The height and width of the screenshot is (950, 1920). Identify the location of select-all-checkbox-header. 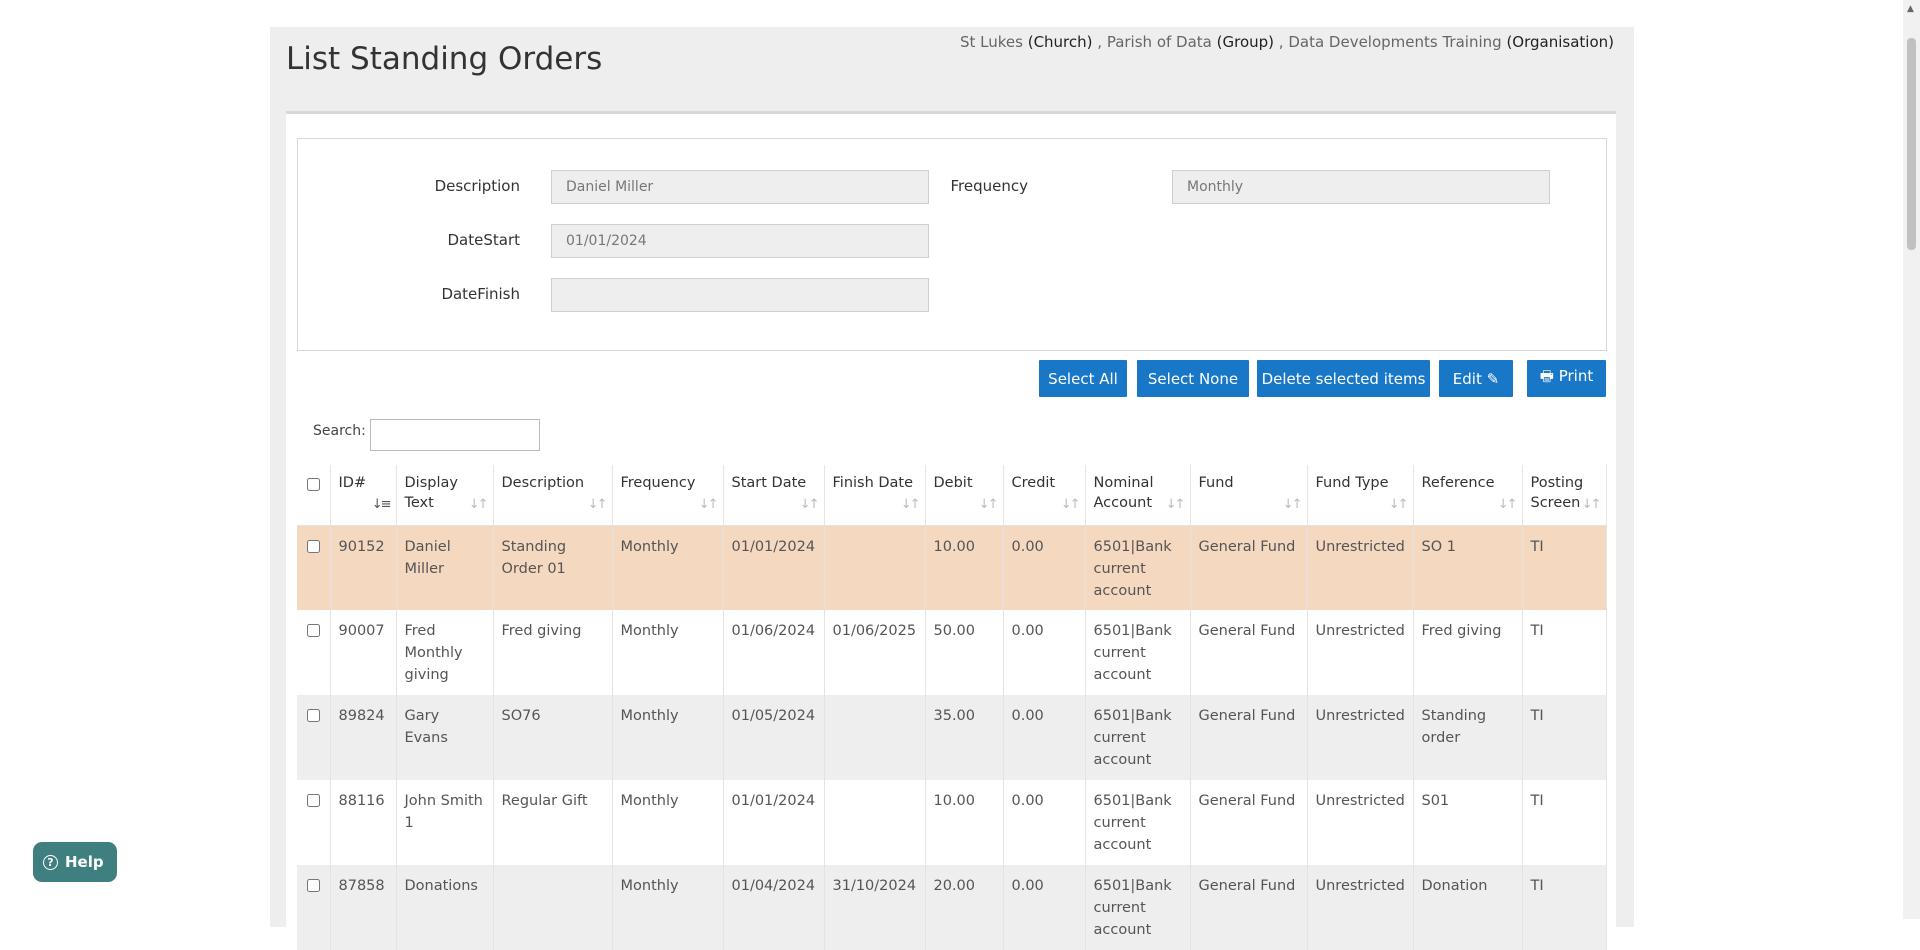
(314, 495).